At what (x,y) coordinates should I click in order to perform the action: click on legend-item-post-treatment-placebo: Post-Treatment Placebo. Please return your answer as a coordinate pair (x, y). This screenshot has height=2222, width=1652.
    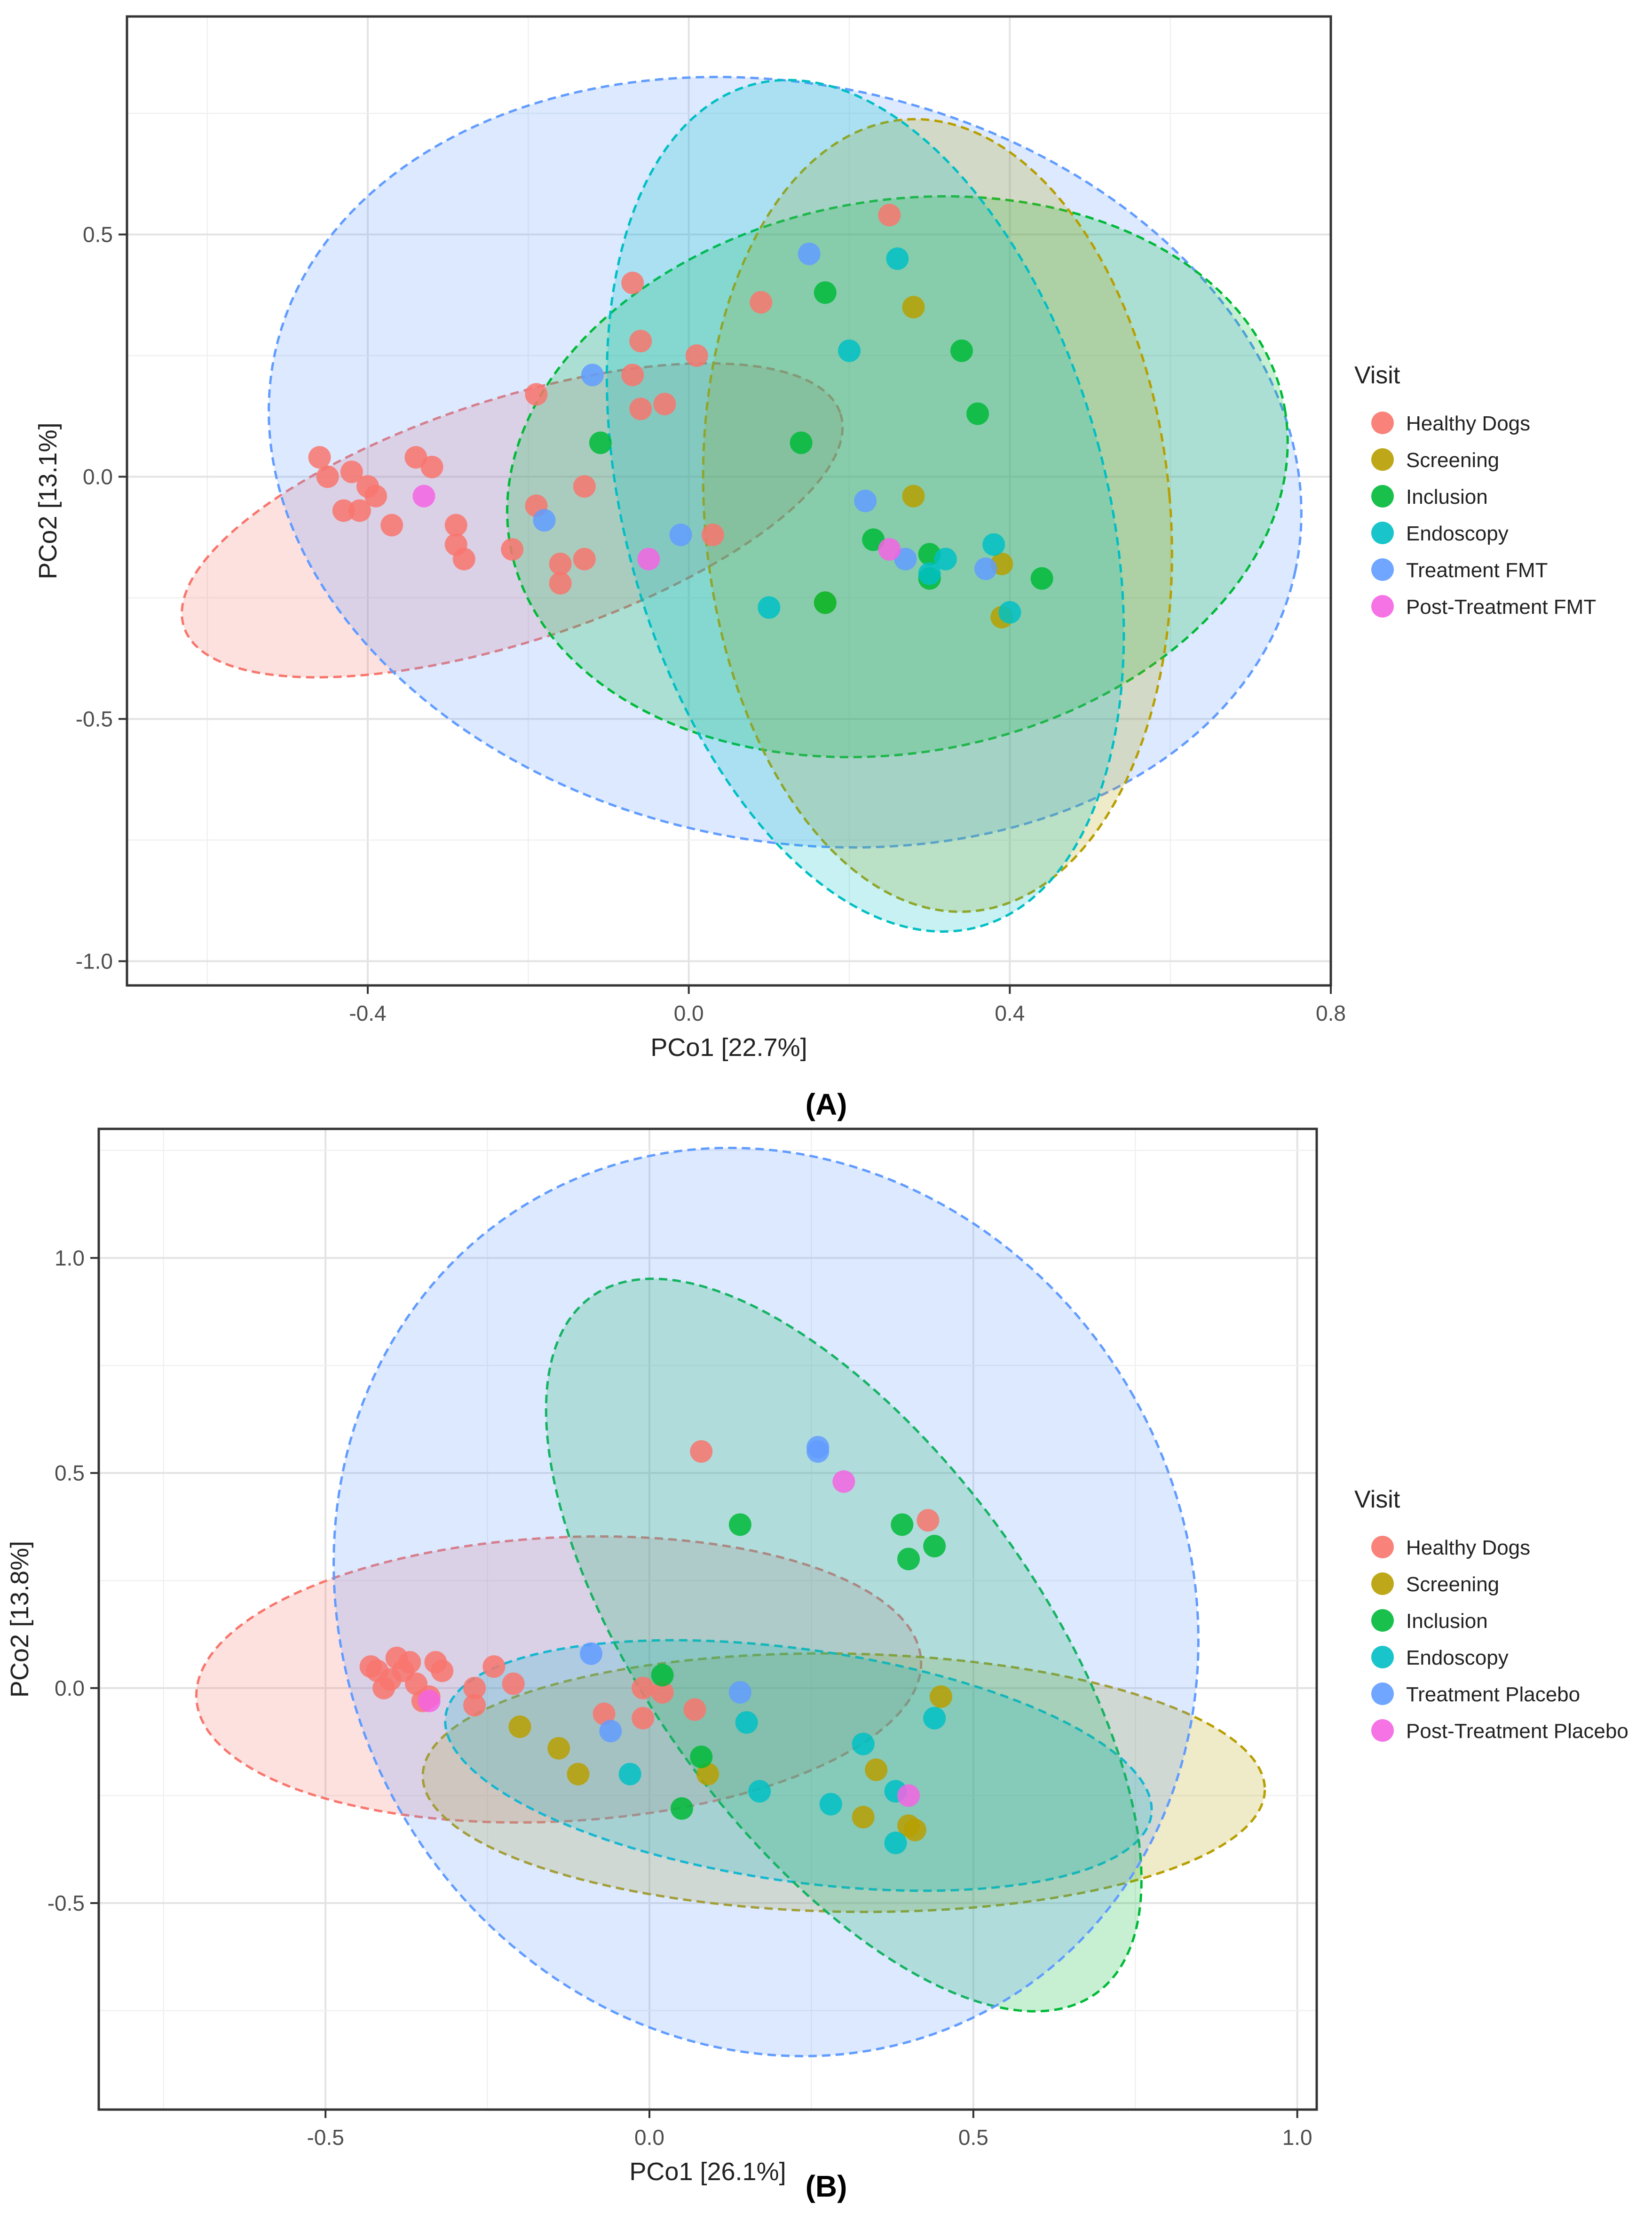
    Looking at the image, I should click on (1499, 1731).